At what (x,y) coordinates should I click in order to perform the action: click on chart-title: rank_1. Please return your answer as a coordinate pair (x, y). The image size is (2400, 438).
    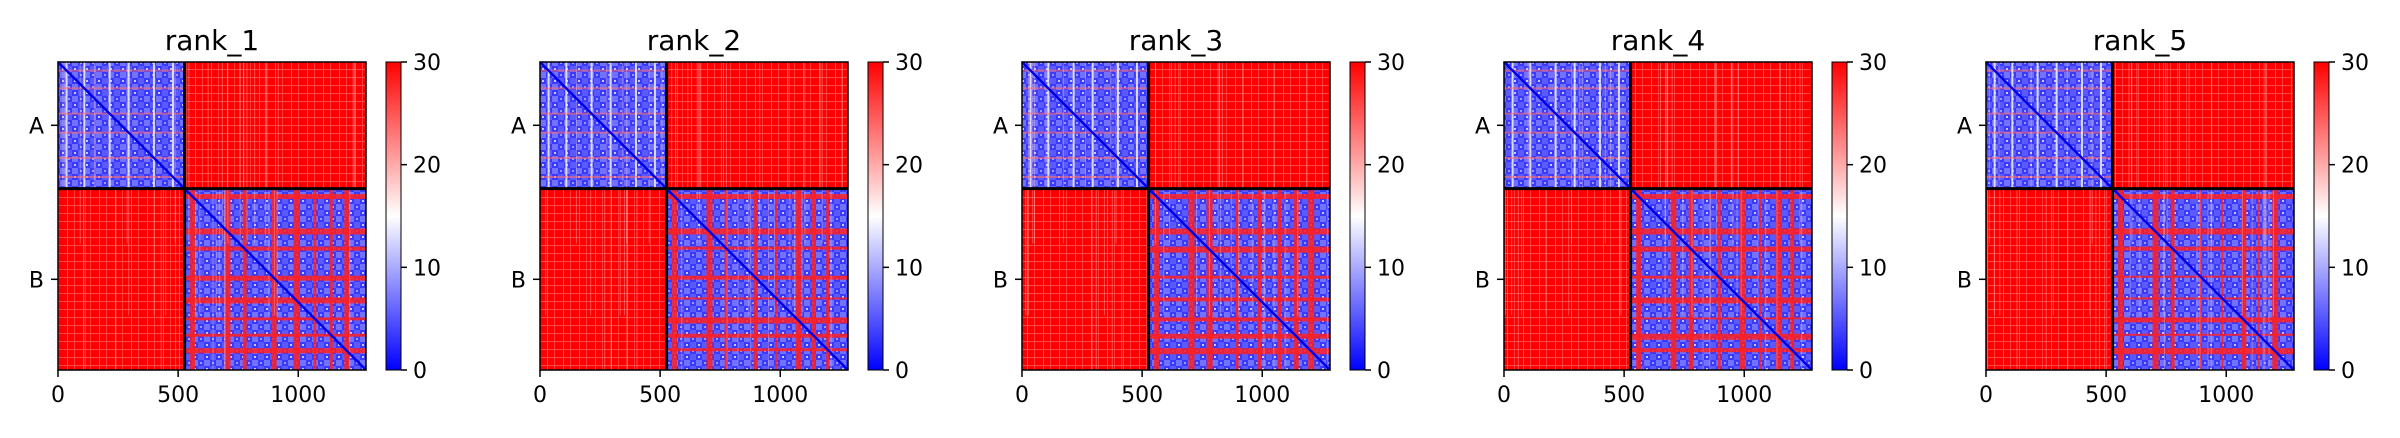
    Looking at the image, I should click on (212, 40).